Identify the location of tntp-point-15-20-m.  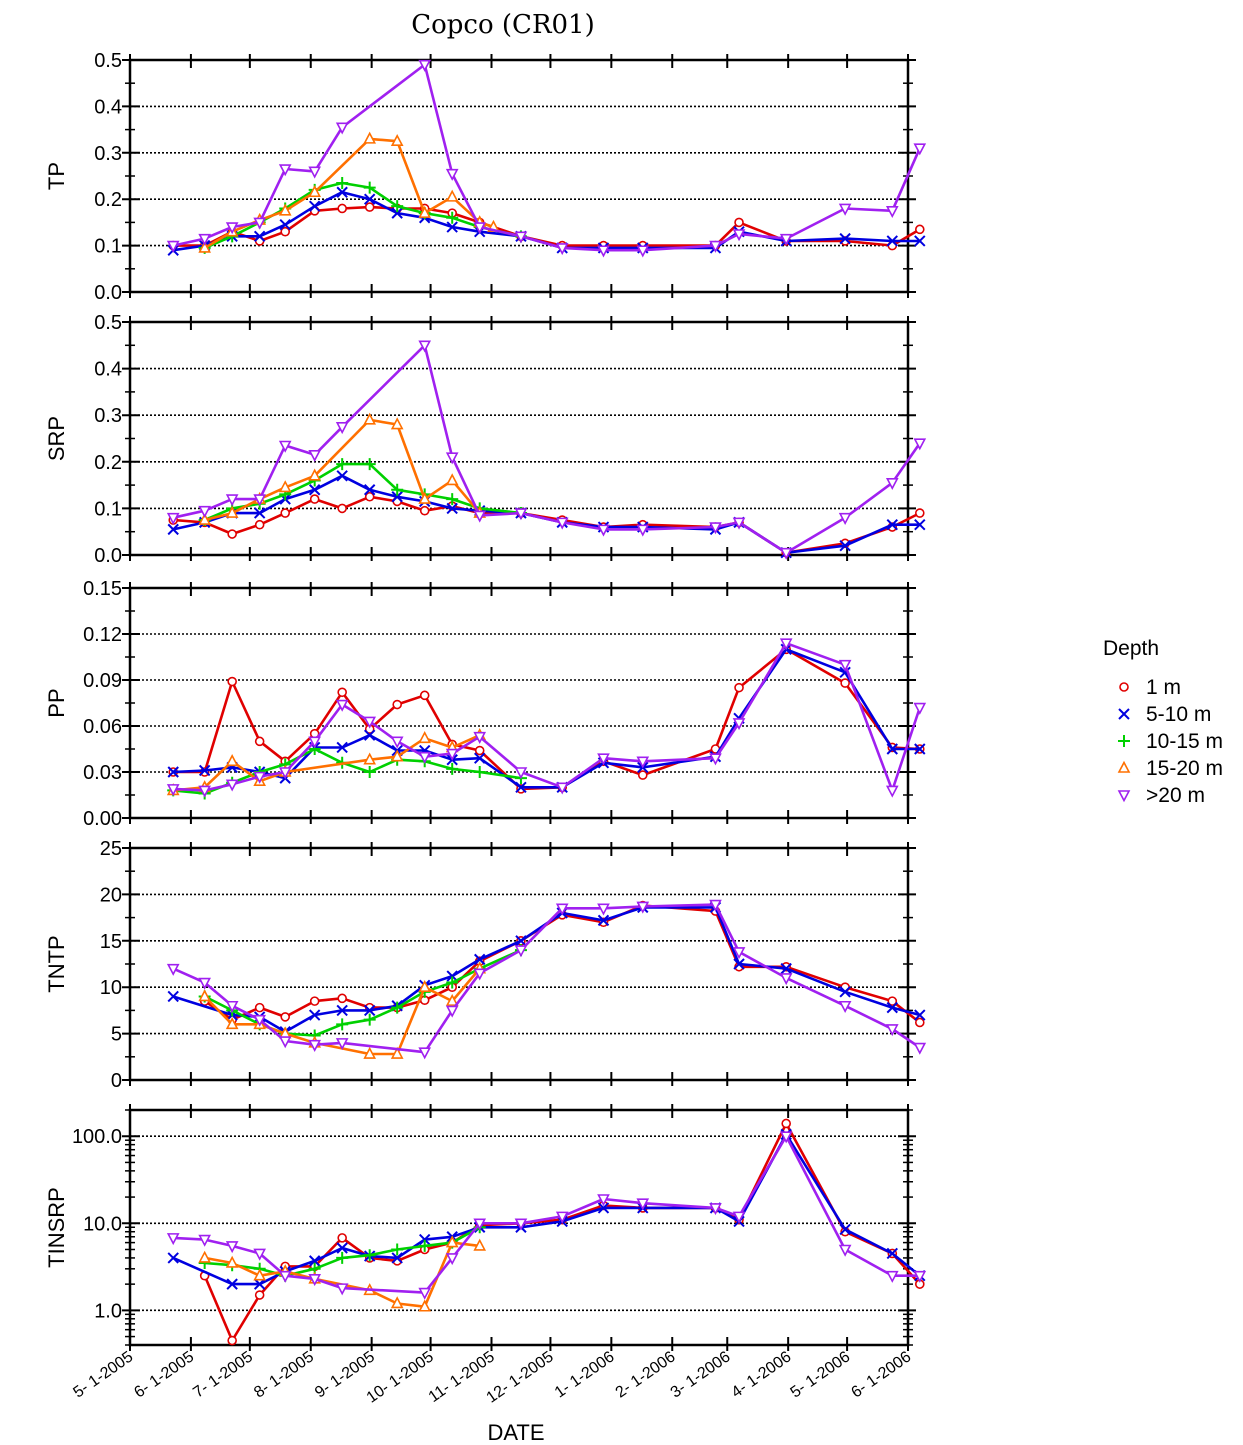
(204, 995).